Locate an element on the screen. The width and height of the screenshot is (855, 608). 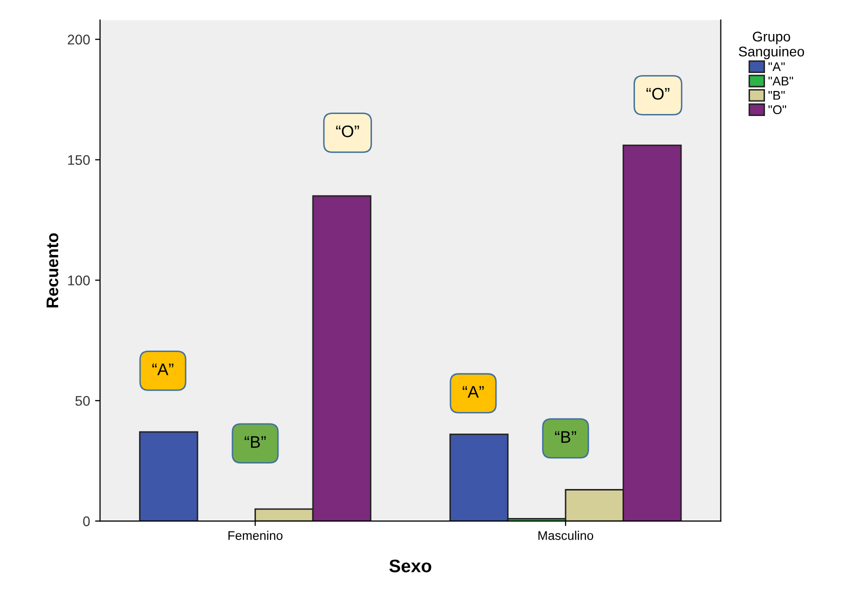
y-tick-label: 150 is located at coordinates (79, 160).